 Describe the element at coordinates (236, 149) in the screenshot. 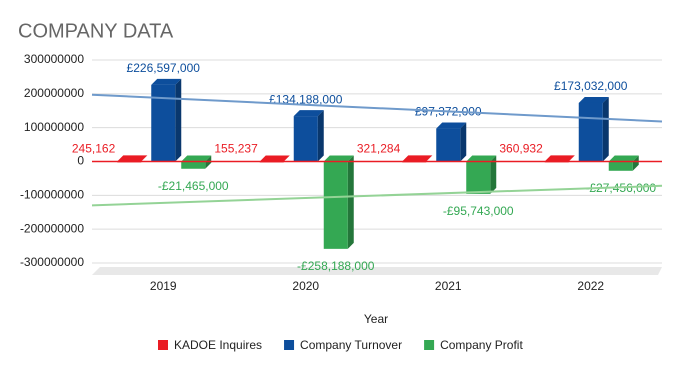

I see `value-label: 155,237` at that location.